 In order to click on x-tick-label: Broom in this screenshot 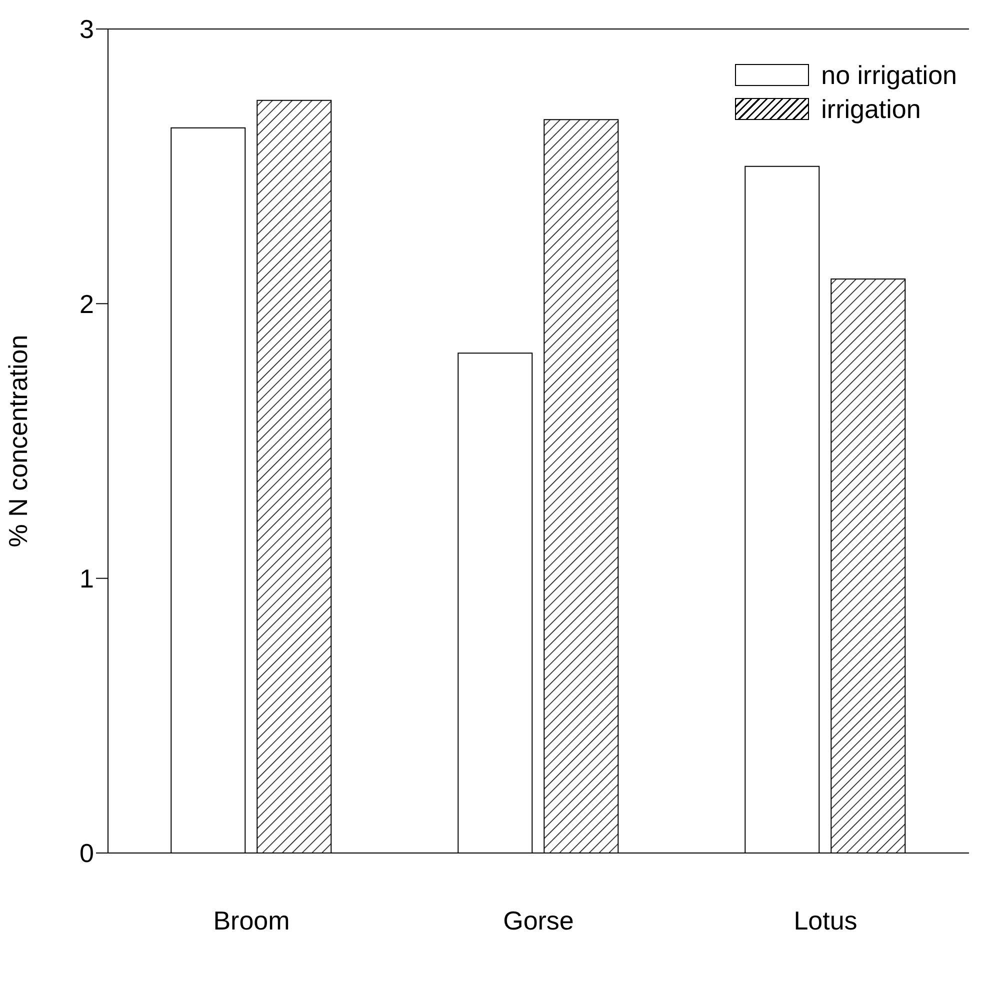, I will do `click(251, 920)`.